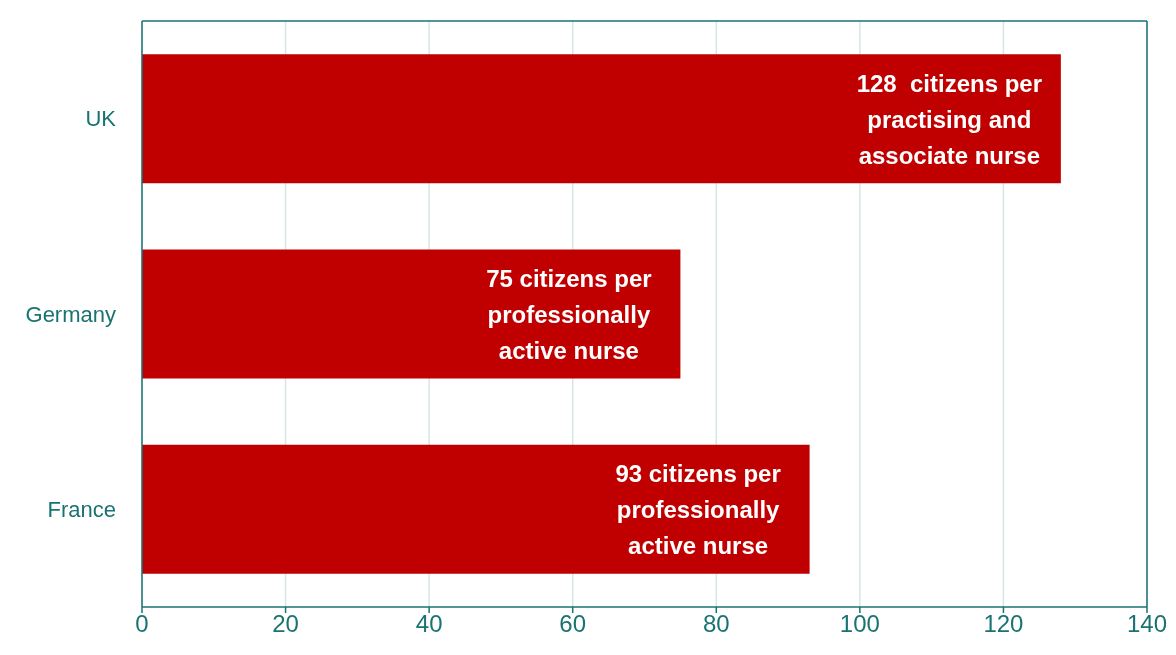 Image resolution: width=1176 pixels, height=655 pixels. I want to click on data-label: 93 citizens per professionally active nurse, so click(698, 509).